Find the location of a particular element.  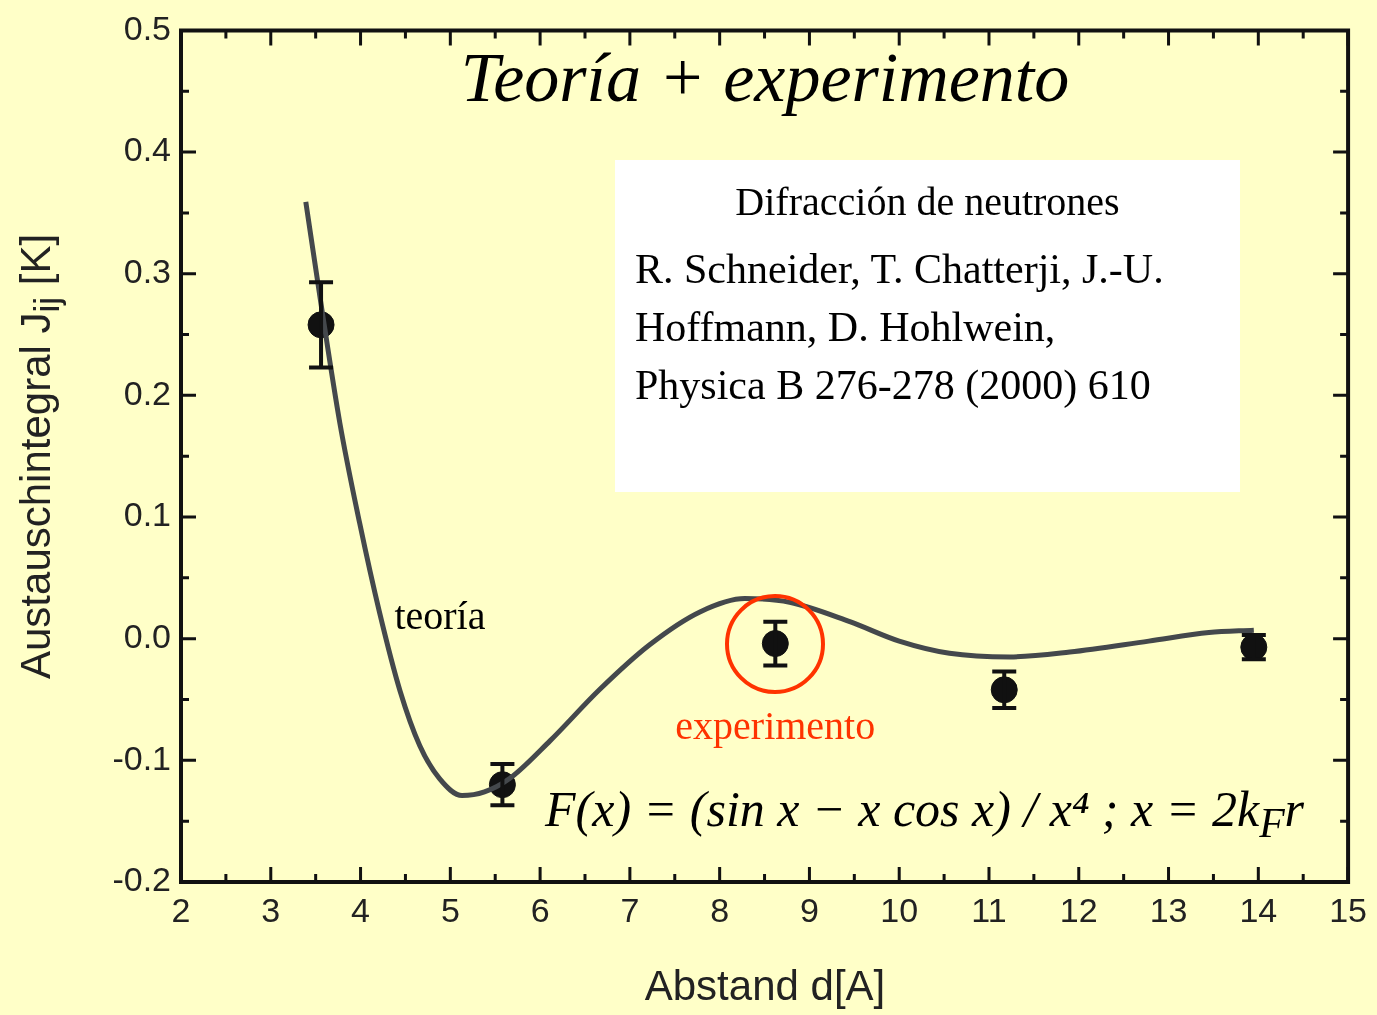

y-tick-label: 0.4 is located at coordinates (147, 149).